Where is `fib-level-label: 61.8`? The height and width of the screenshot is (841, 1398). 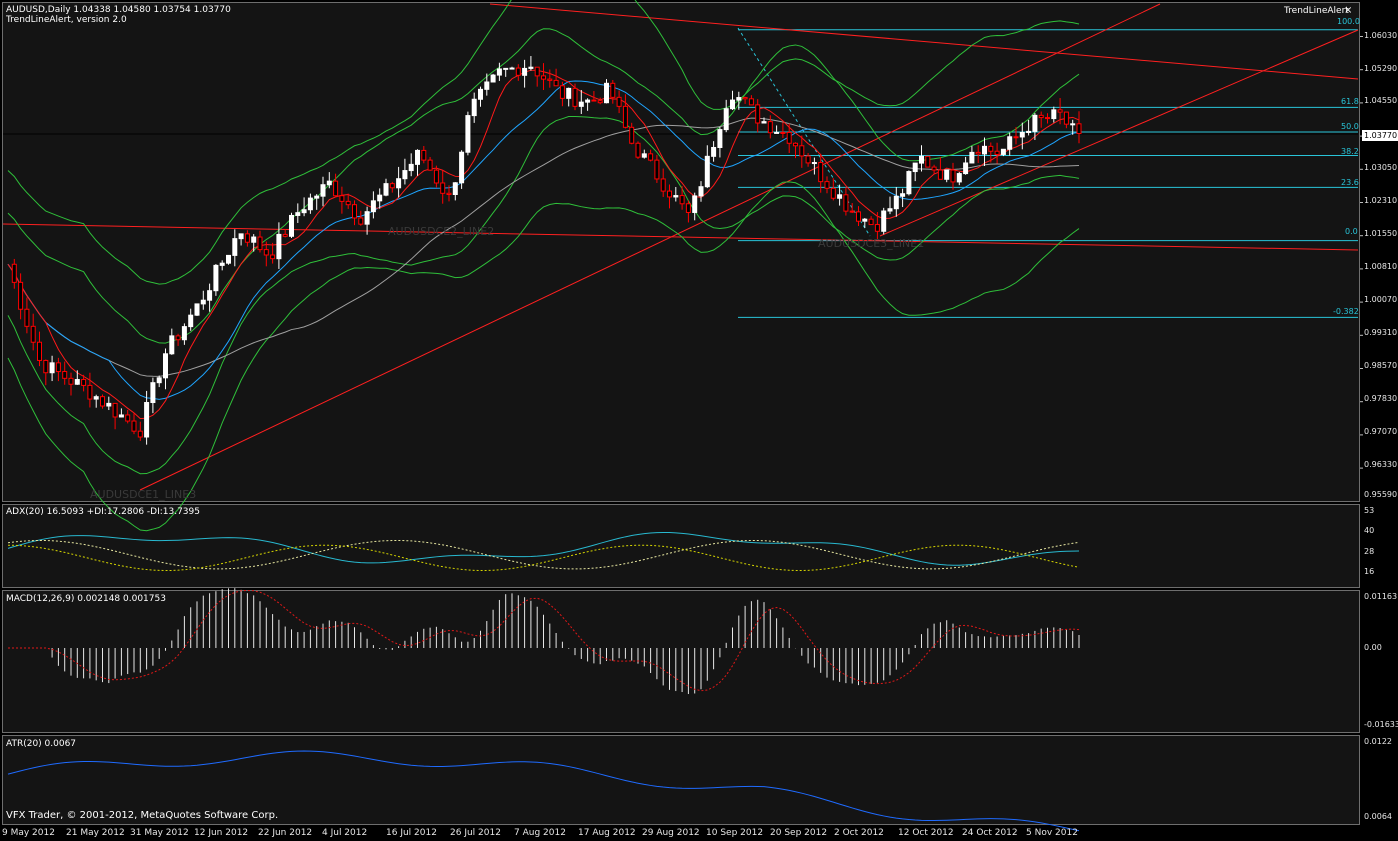 fib-level-label: 61.8 is located at coordinates (1350, 101).